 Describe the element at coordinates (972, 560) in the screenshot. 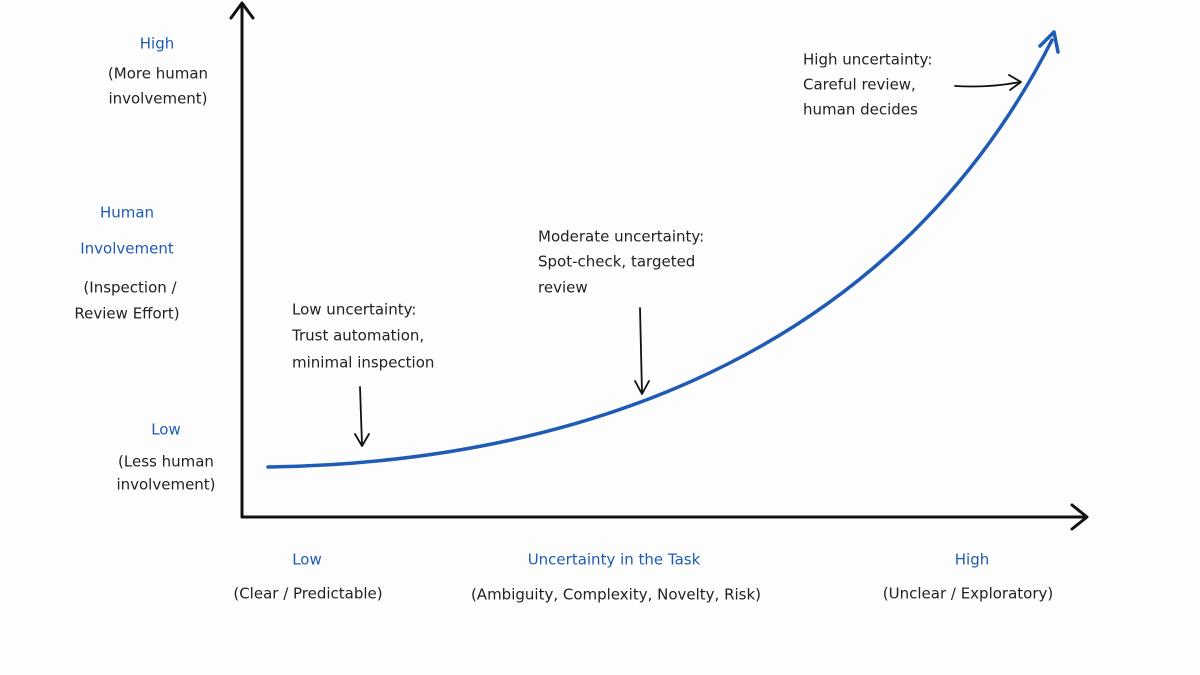

I see `x-high-label: High` at that location.